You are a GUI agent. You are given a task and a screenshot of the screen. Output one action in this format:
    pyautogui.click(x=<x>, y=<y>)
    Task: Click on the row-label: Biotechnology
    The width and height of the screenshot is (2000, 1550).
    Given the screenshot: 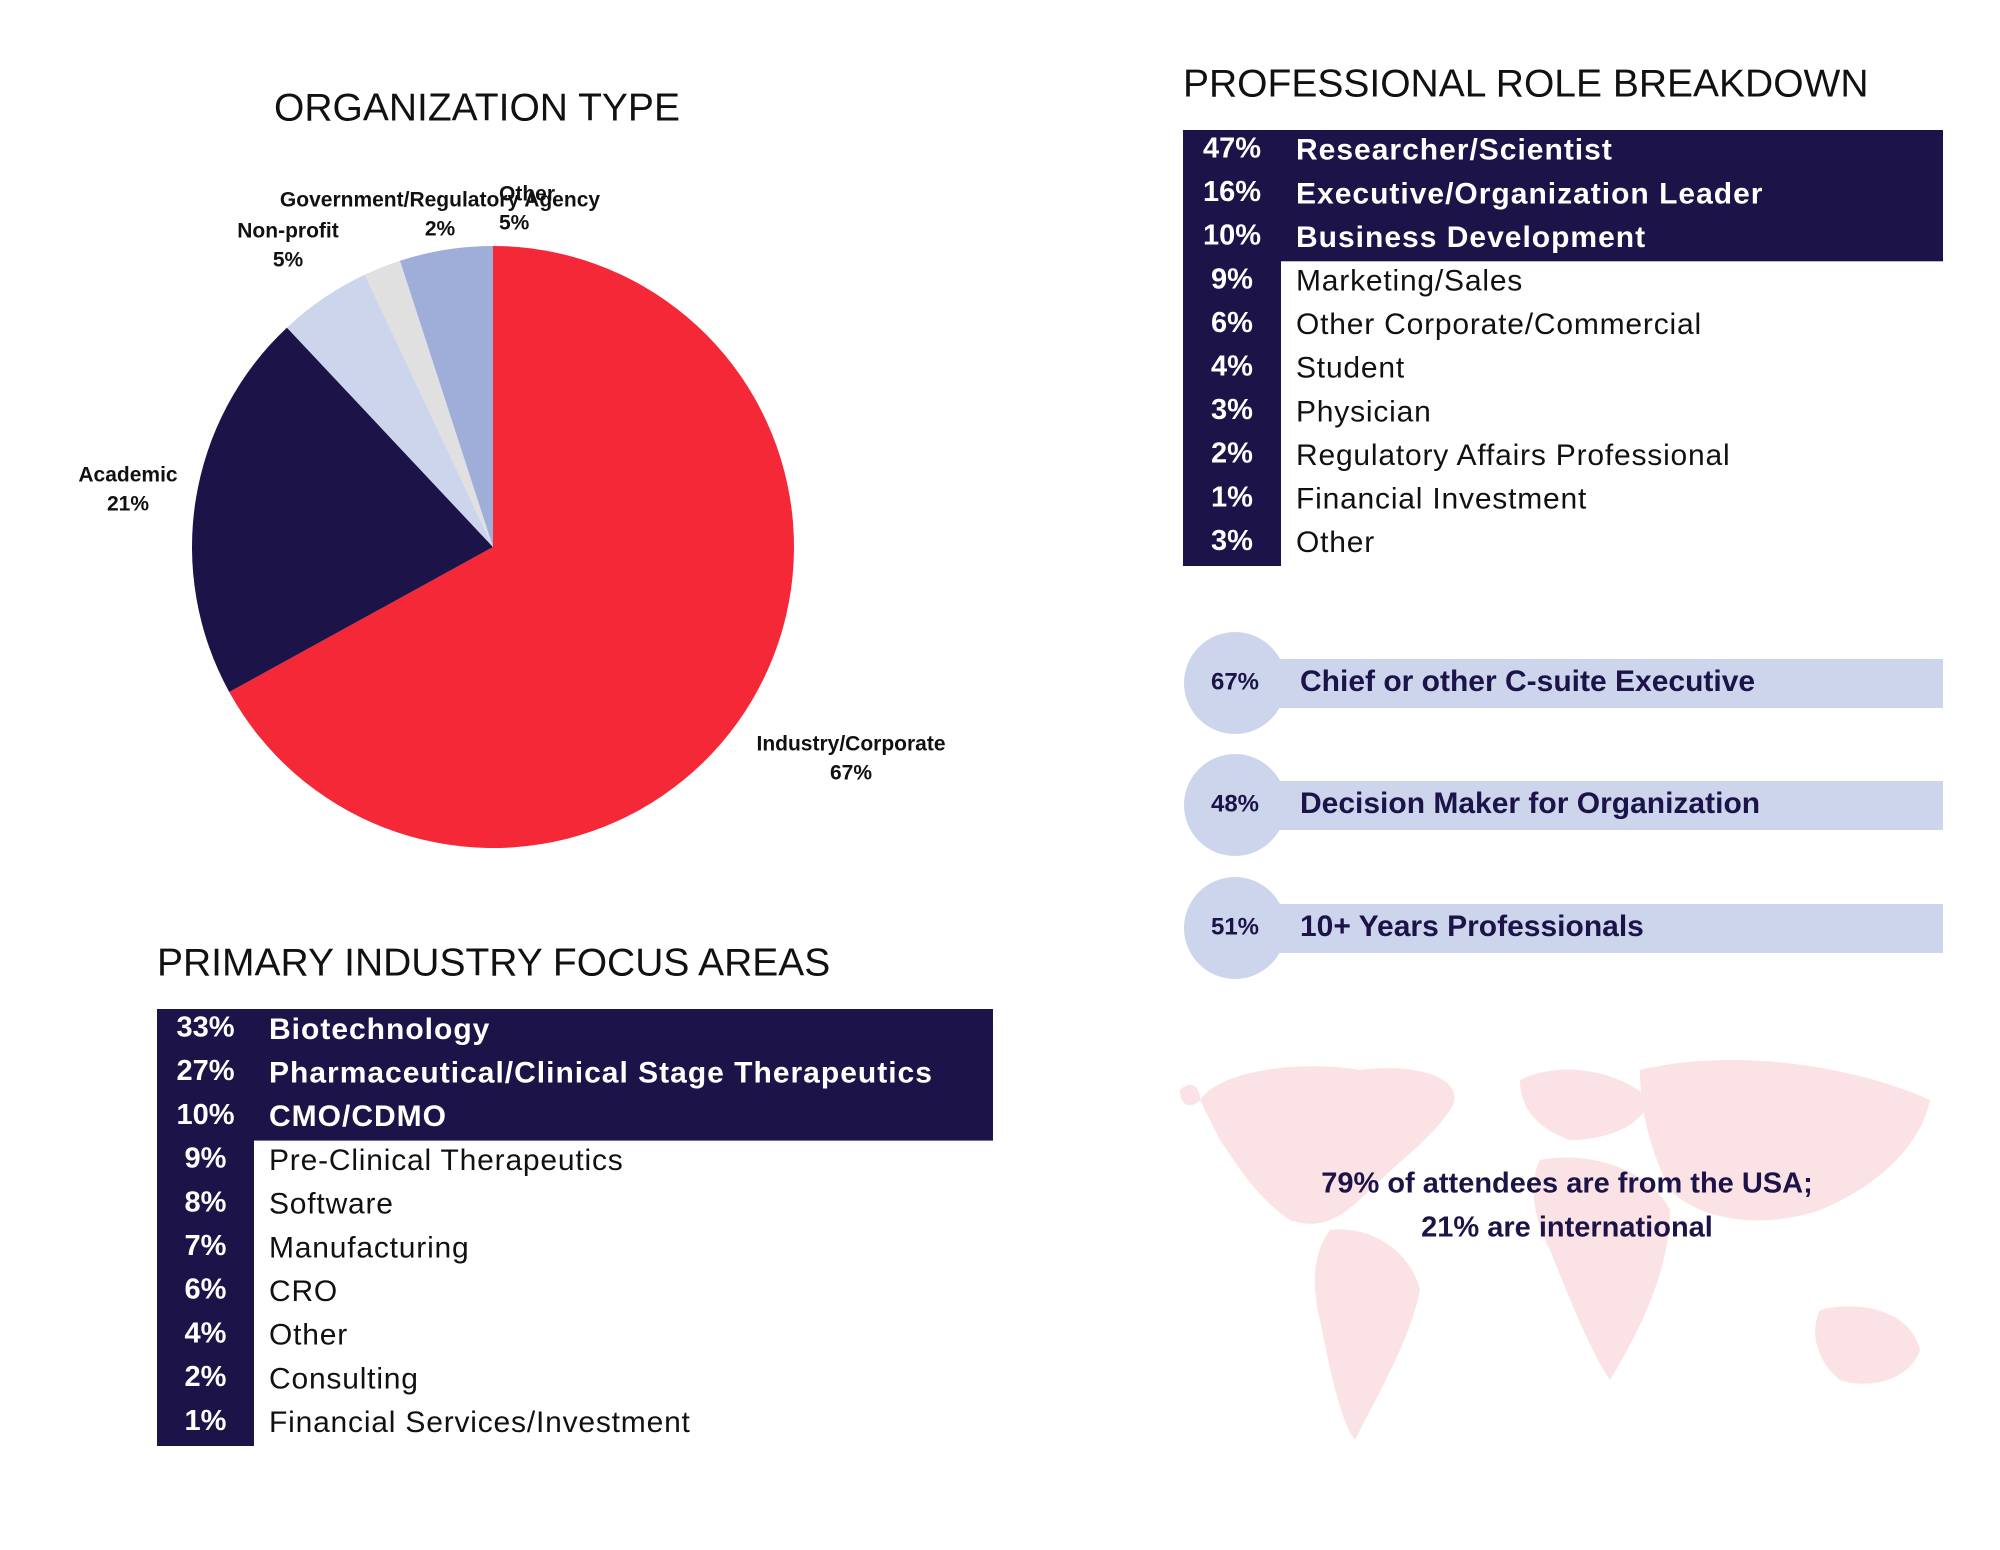 What is the action you would take?
    pyautogui.click(x=379, y=1029)
    